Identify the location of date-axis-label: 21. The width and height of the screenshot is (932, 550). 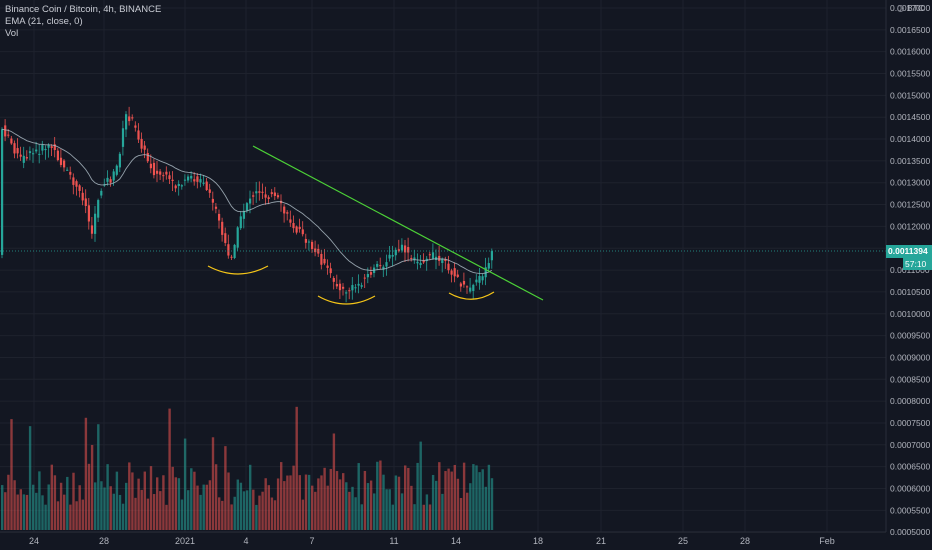
(601, 541).